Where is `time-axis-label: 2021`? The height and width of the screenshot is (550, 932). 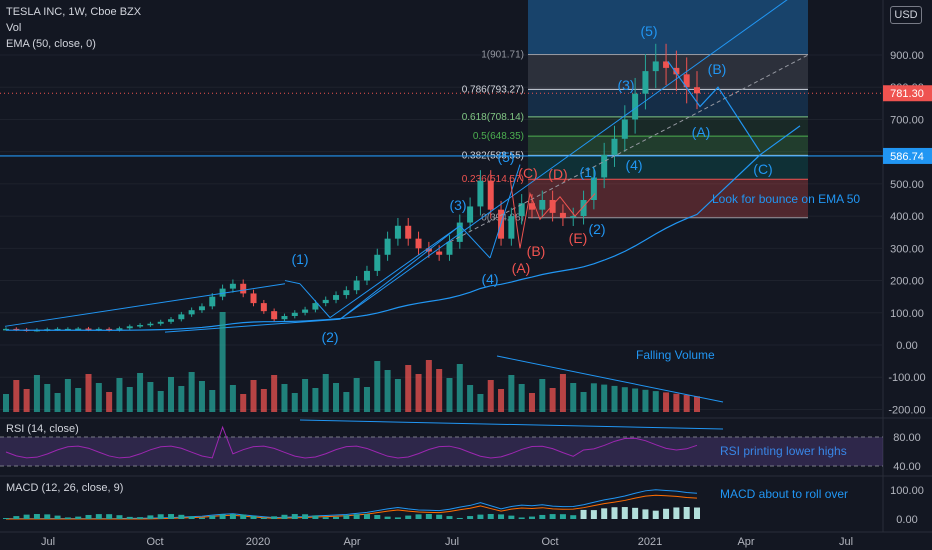 time-axis-label: 2021 is located at coordinates (650, 542).